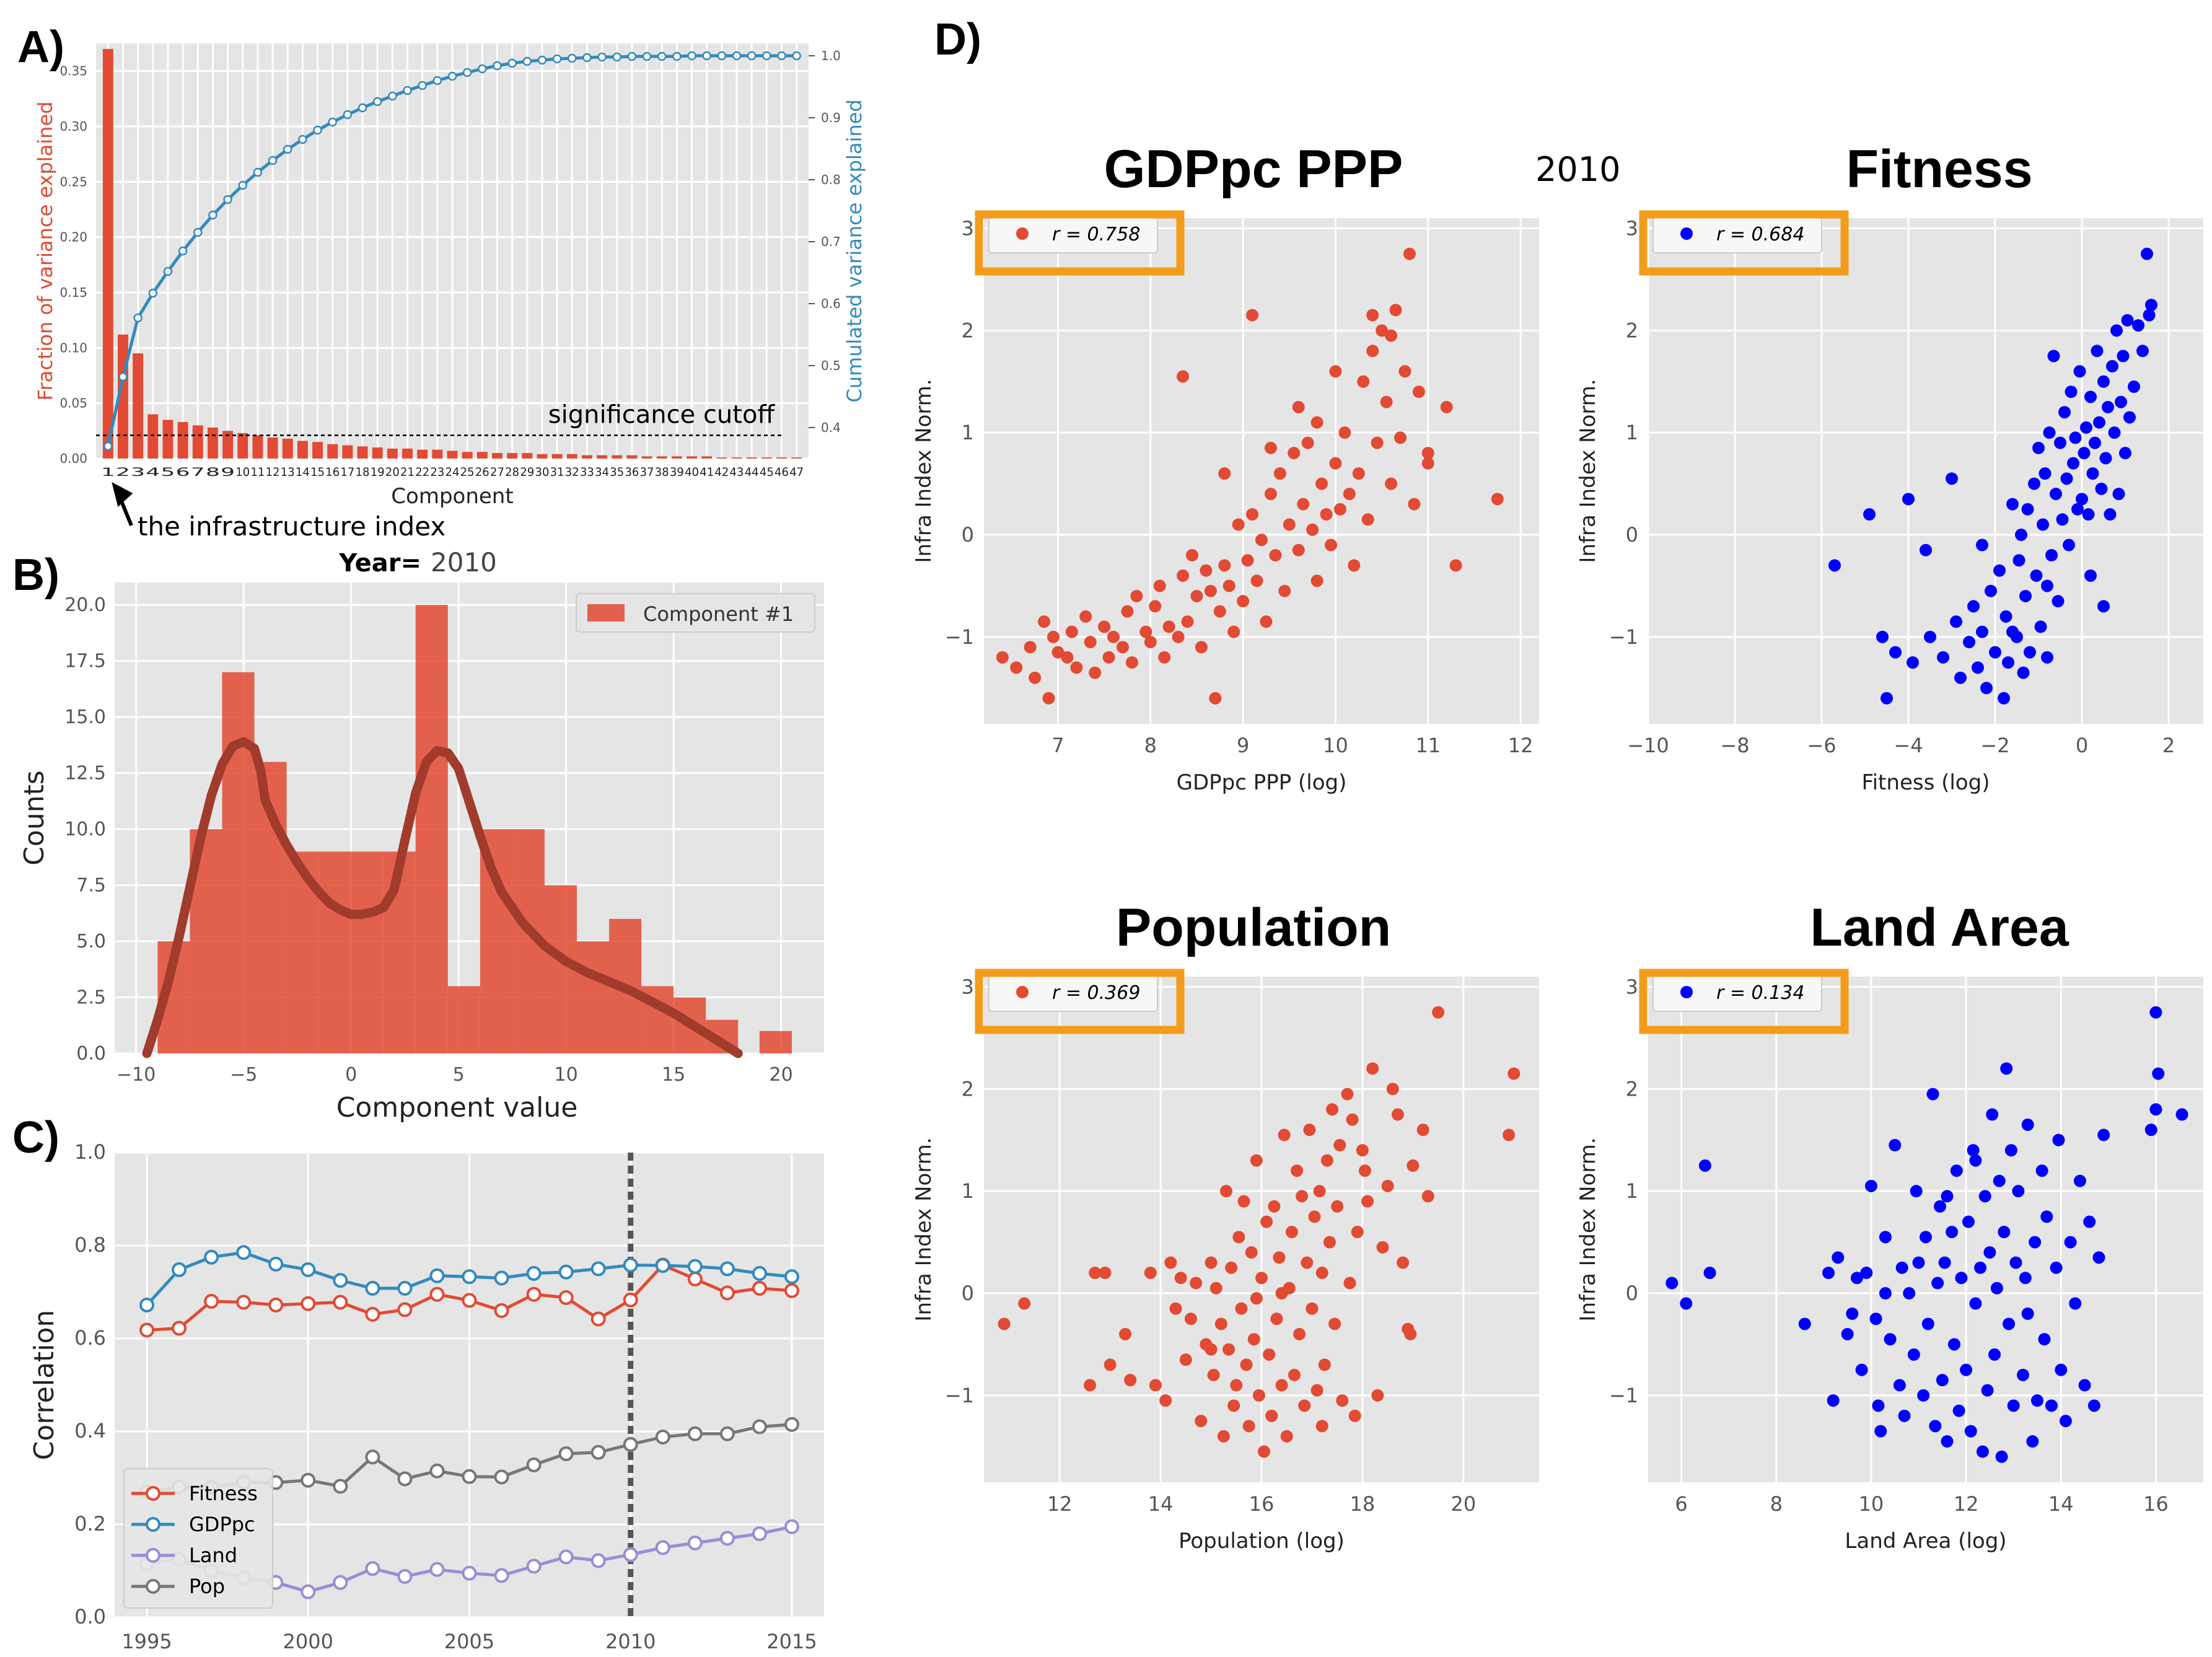 This screenshot has height=1657, width=2212. Describe the element at coordinates (2168, 745) in the screenshot. I see `xtick-label: 2` at that location.